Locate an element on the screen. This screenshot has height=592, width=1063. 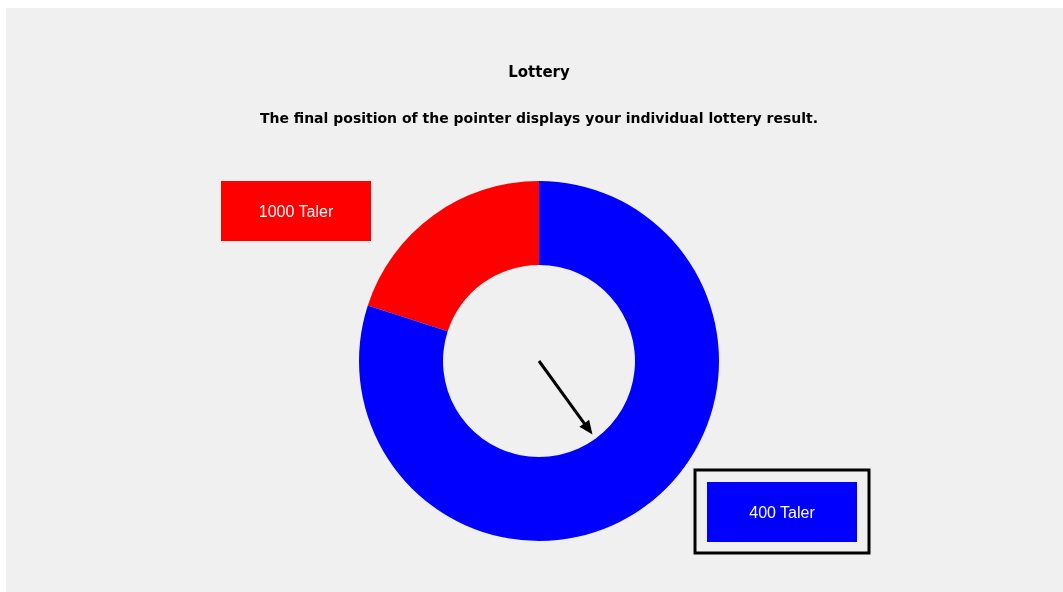
slice-label: 1000 Taler is located at coordinates (296, 211).